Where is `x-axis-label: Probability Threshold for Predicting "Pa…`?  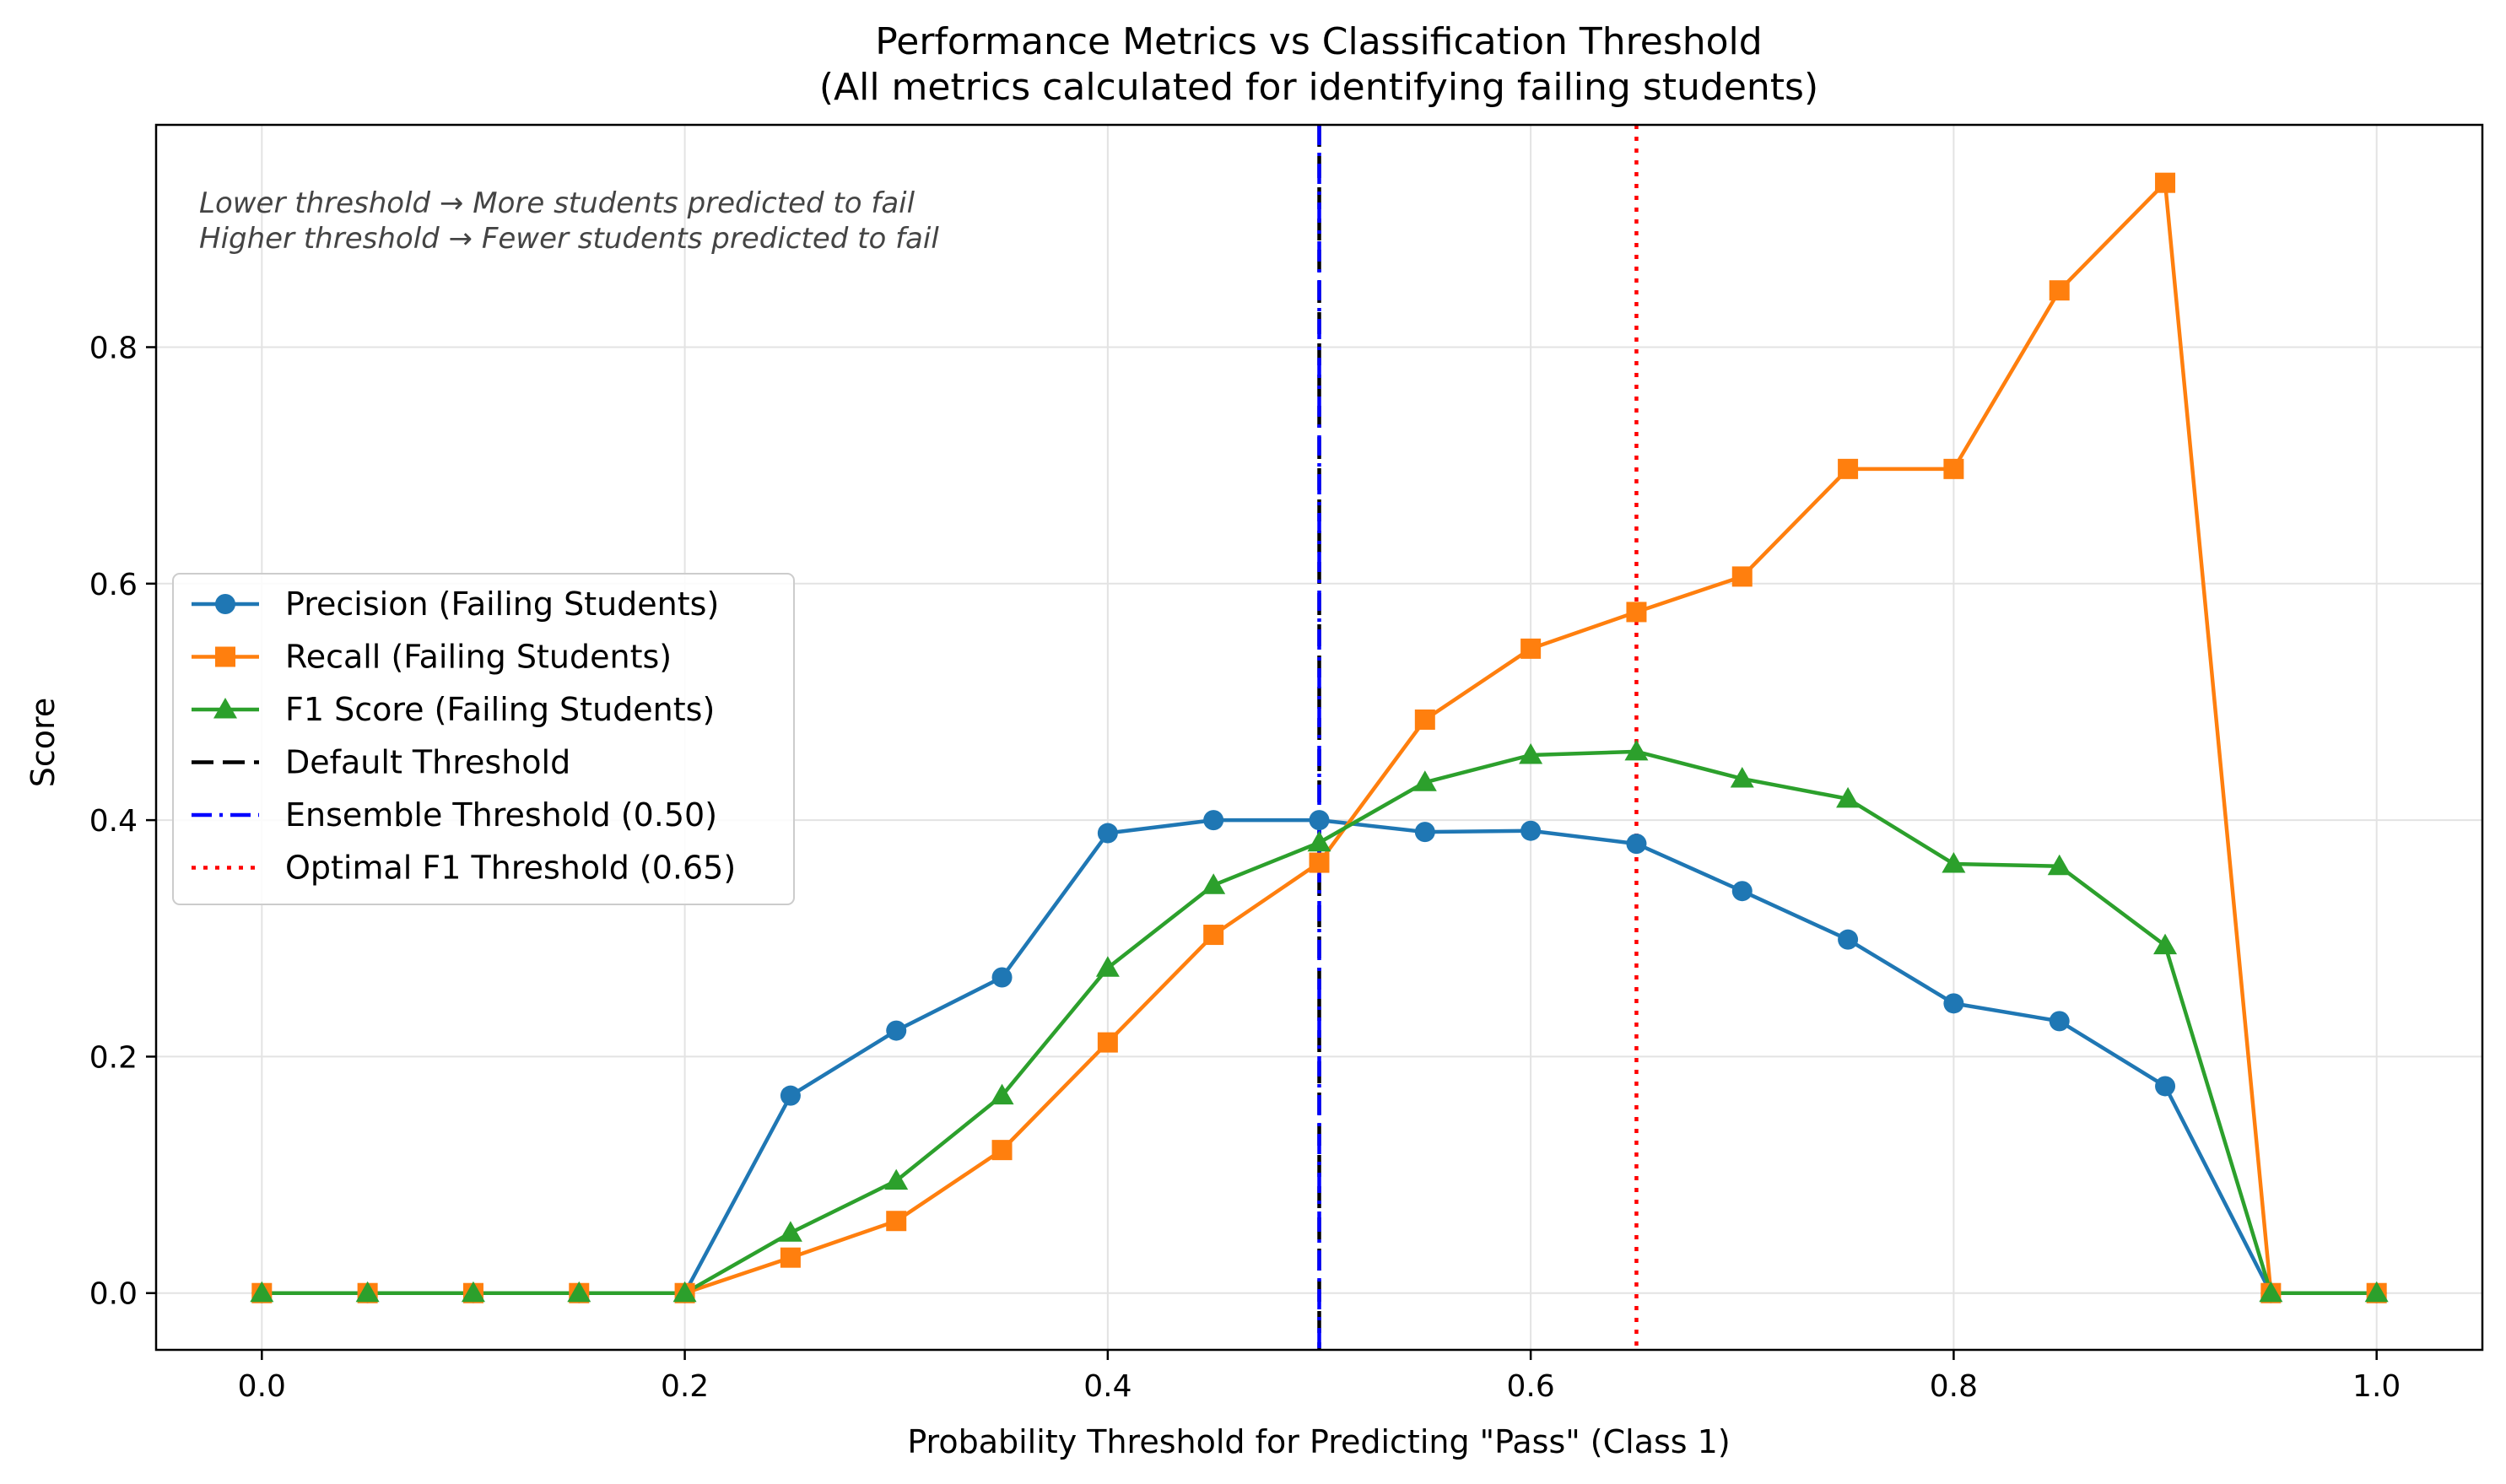
x-axis-label: Probability Threshold for Predicting "Pa… is located at coordinates (1318, 1441).